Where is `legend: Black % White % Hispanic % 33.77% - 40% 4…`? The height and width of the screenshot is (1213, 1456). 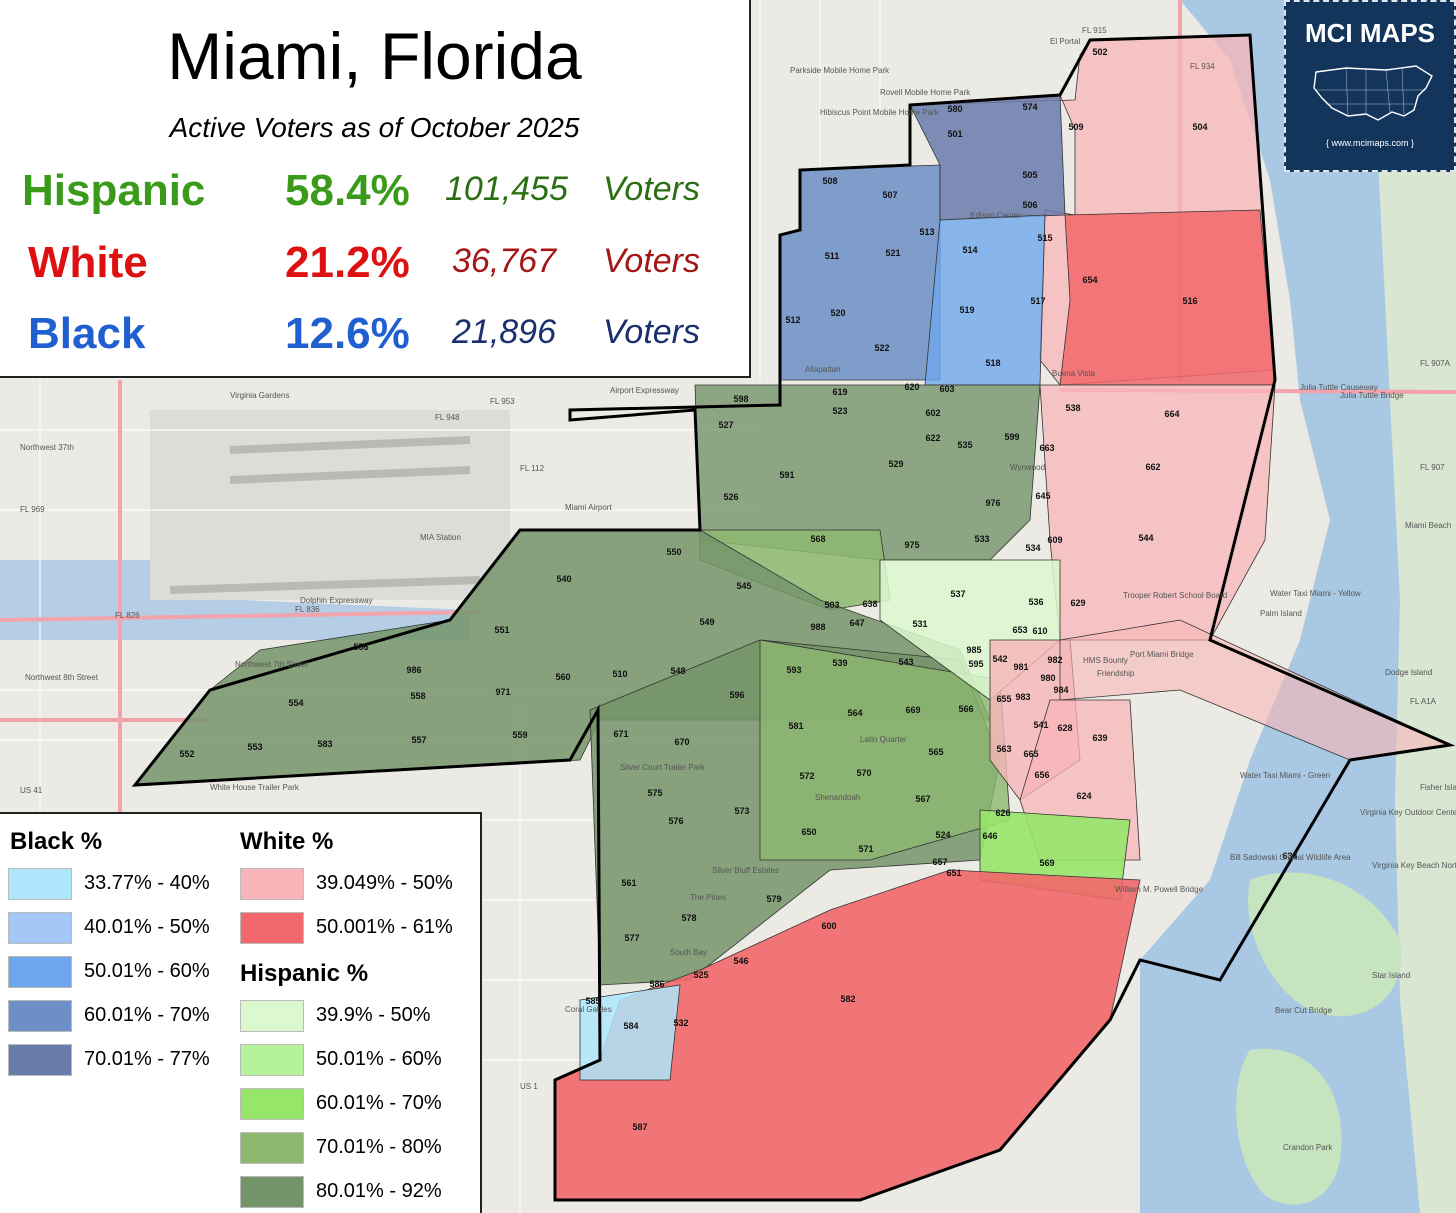 legend: Black % White % Hispanic % 33.77% - 40% 4… is located at coordinates (241, 1012).